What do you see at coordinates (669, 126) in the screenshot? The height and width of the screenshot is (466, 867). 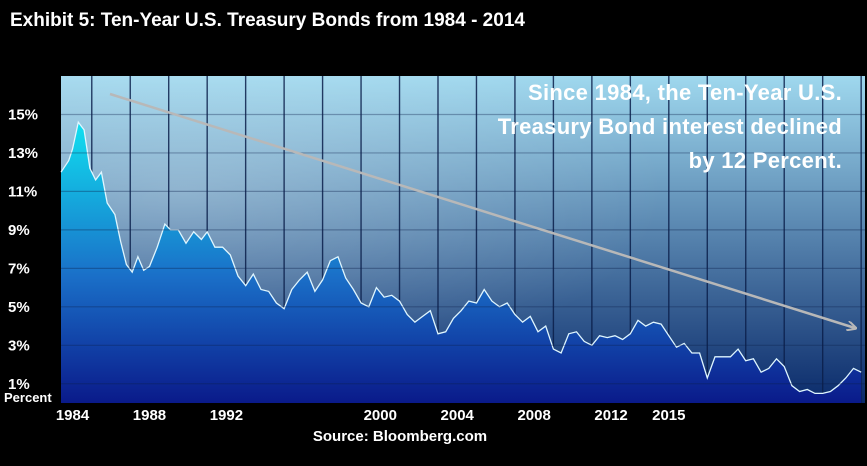 I see `annotation-line-2: Treasury Bond interest declined` at bounding box center [669, 126].